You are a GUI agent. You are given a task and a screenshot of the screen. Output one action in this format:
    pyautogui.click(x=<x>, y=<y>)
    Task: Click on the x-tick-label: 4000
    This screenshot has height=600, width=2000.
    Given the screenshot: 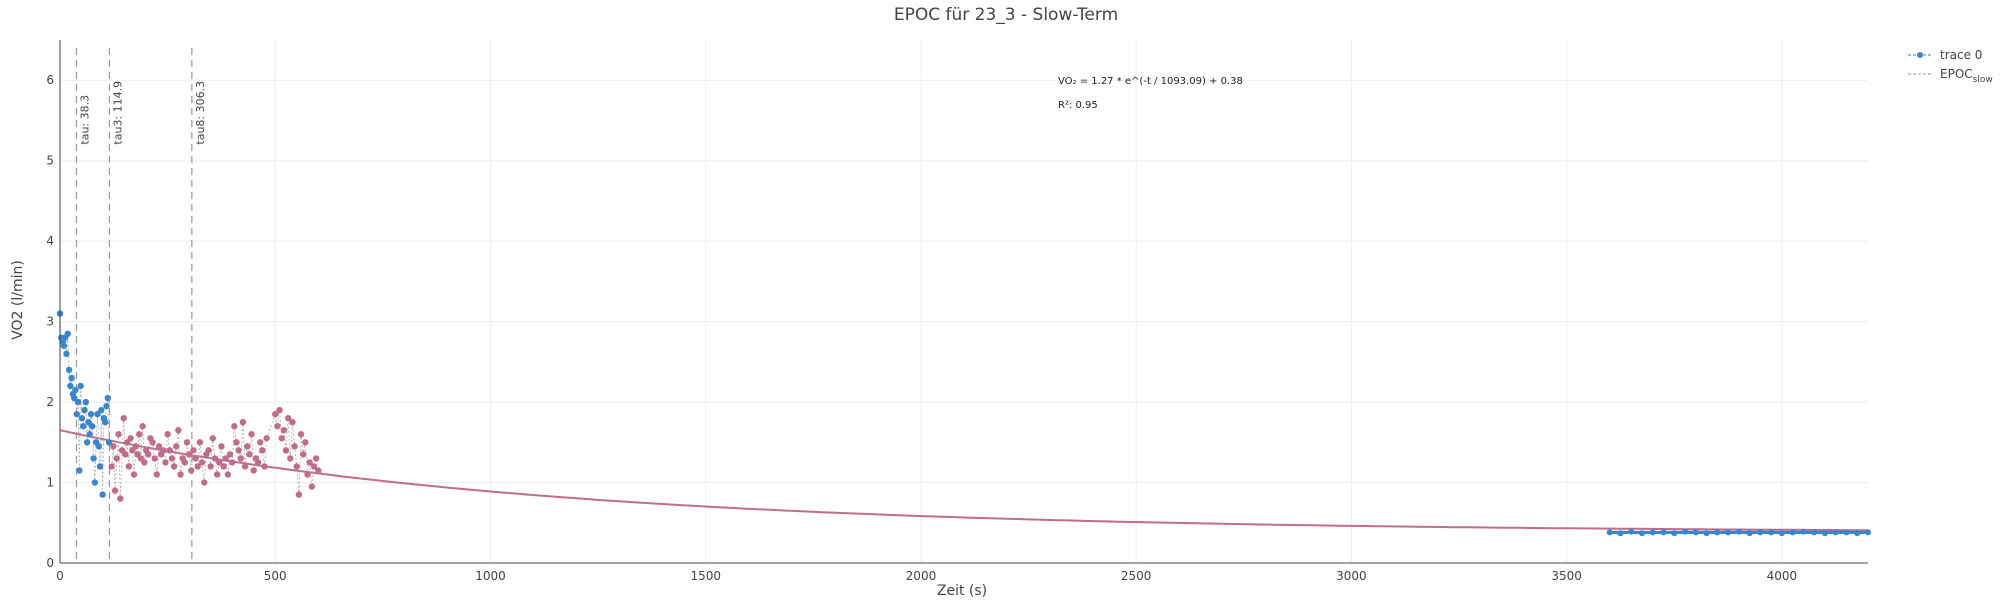 What is the action you would take?
    pyautogui.click(x=1782, y=576)
    